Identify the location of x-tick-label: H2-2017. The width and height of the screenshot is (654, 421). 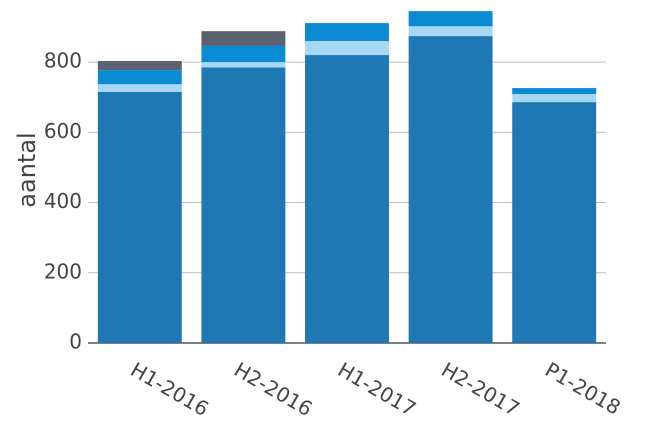
(480, 389).